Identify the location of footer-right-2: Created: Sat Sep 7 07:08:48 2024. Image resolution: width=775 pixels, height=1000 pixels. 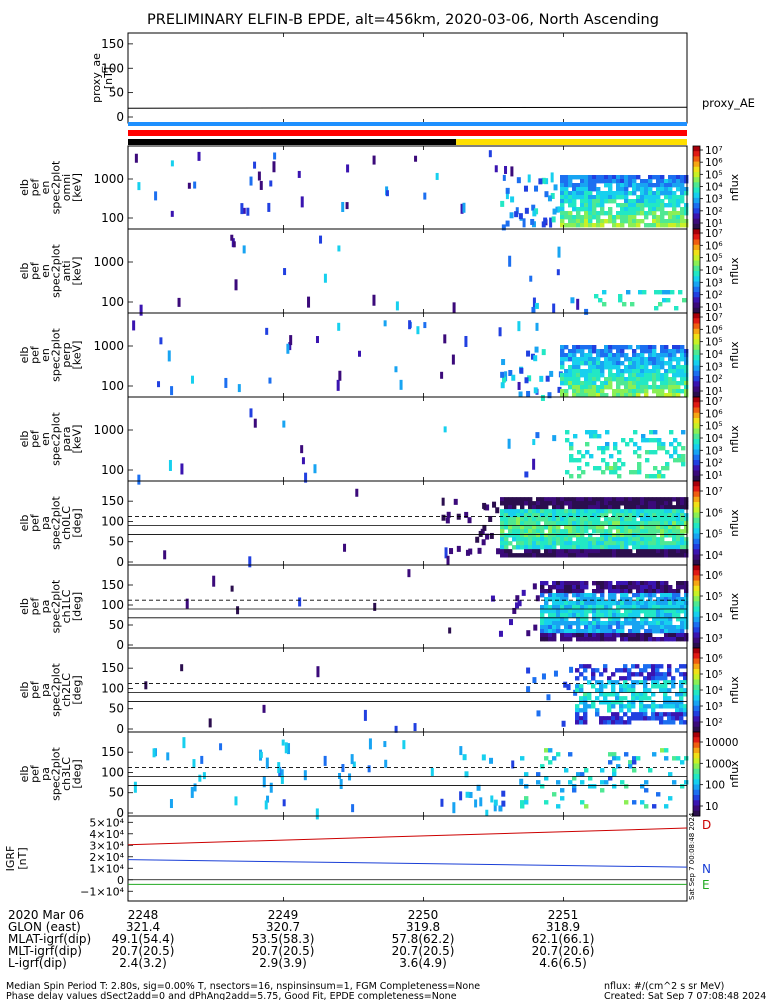
(685, 995).